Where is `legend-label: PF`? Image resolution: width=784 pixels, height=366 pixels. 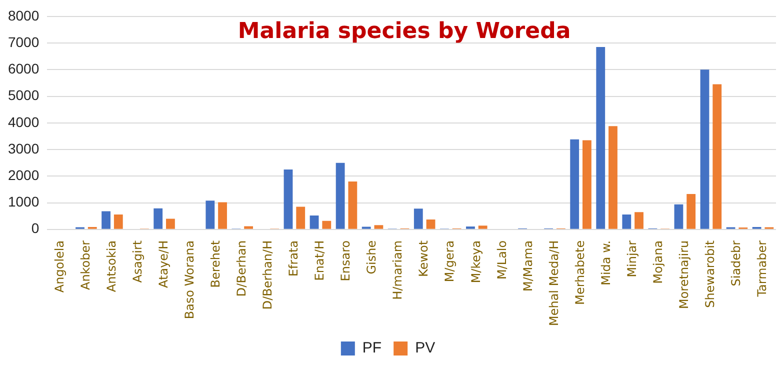 legend-label: PF is located at coordinates (372, 348).